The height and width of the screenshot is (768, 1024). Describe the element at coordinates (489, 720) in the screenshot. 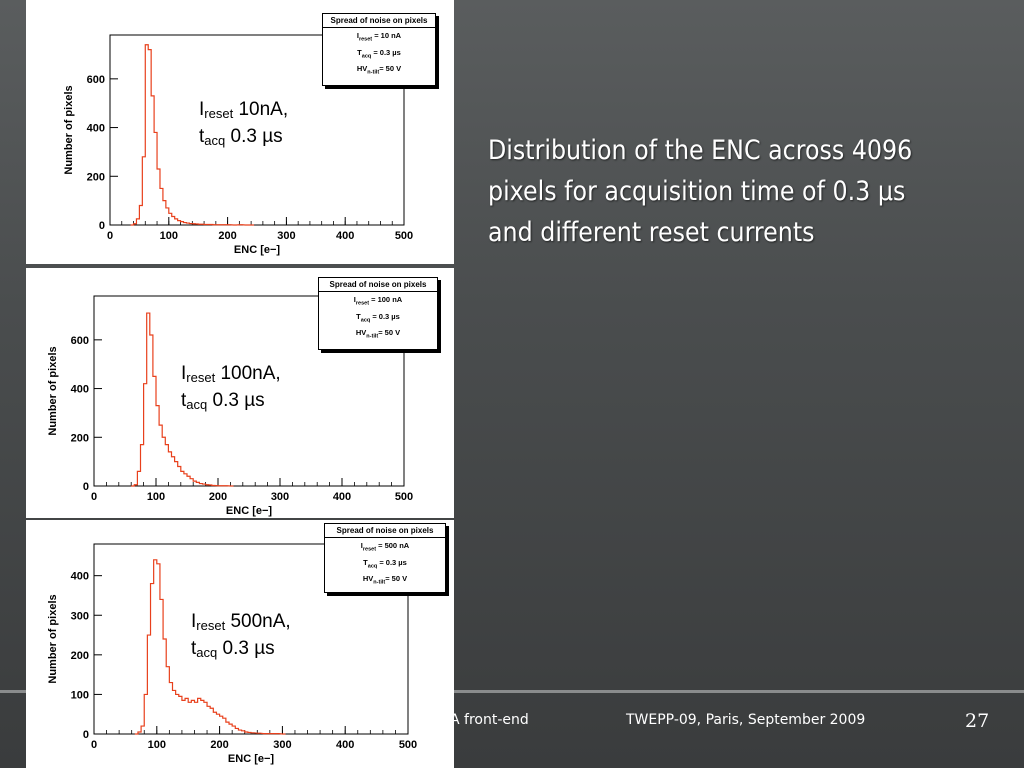

I see `footer-left-text: A front-end` at that location.